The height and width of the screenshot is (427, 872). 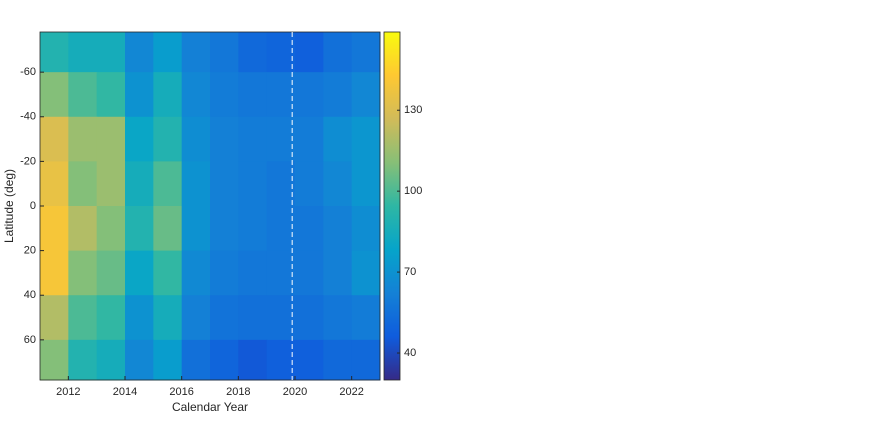 What do you see at coordinates (30, 251) in the screenshot?
I see `y-tick-label: 20` at bounding box center [30, 251].